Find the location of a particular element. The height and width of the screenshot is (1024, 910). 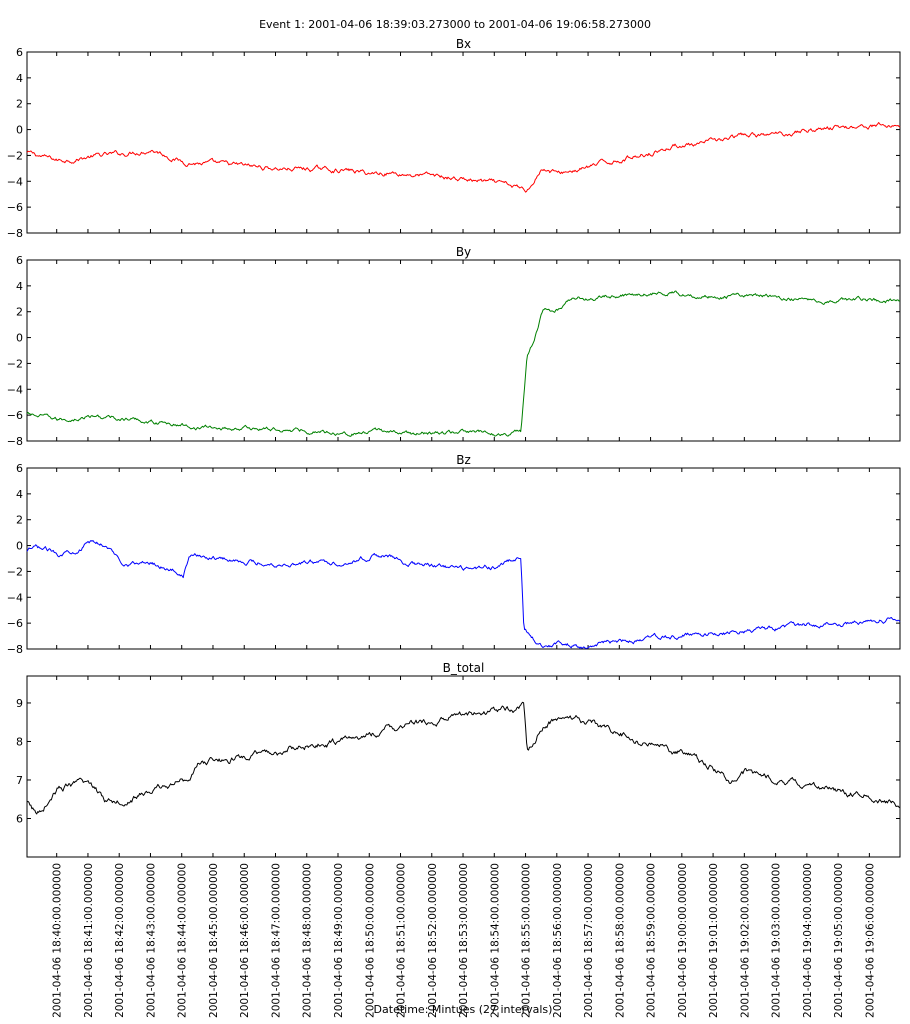

x-tick-label: 2001-04-06 18:58:00.000000 is located at coordinates (620, 940).